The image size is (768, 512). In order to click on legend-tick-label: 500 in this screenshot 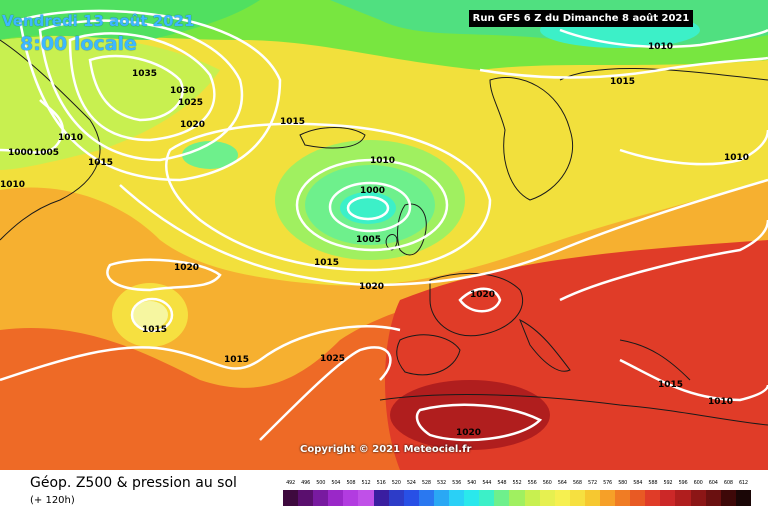, I will do `click(321, 483)`.